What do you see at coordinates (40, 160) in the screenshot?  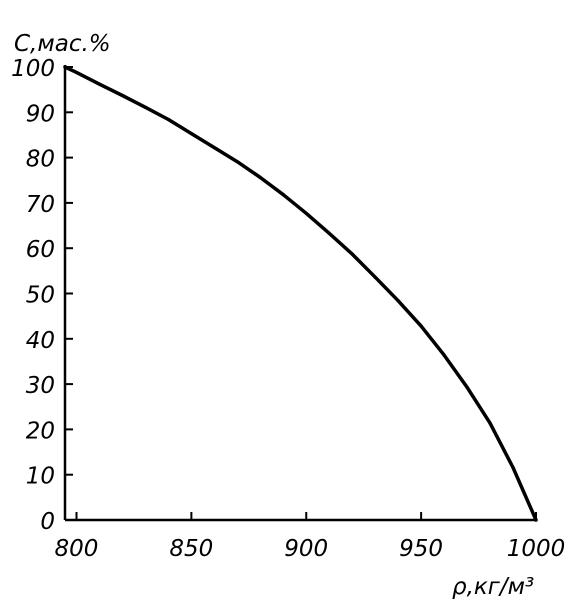 I see `y-tick-label: 80` at bounding box center [40, 160].